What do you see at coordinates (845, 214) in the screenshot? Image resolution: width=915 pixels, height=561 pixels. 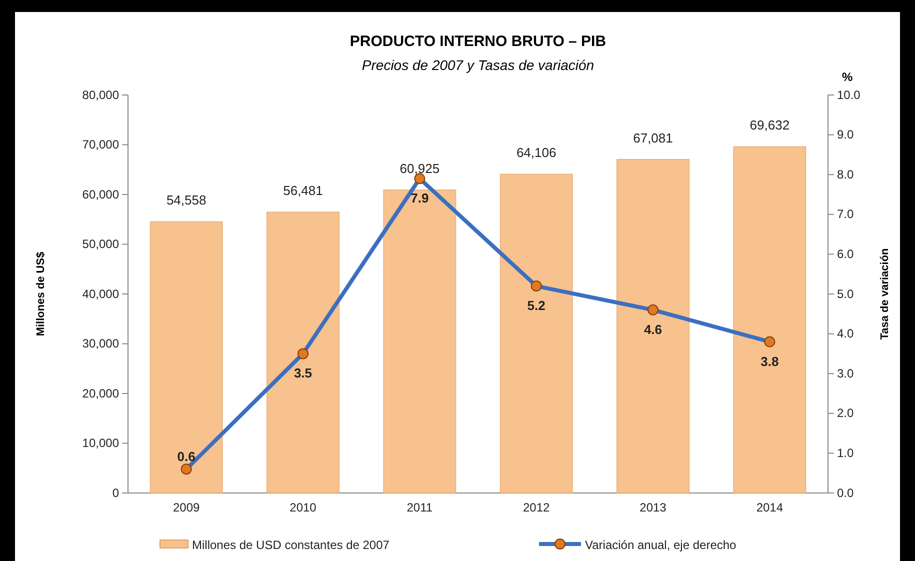 I see `y2-tick-label: 7.0` at bounding box center [845, 214].